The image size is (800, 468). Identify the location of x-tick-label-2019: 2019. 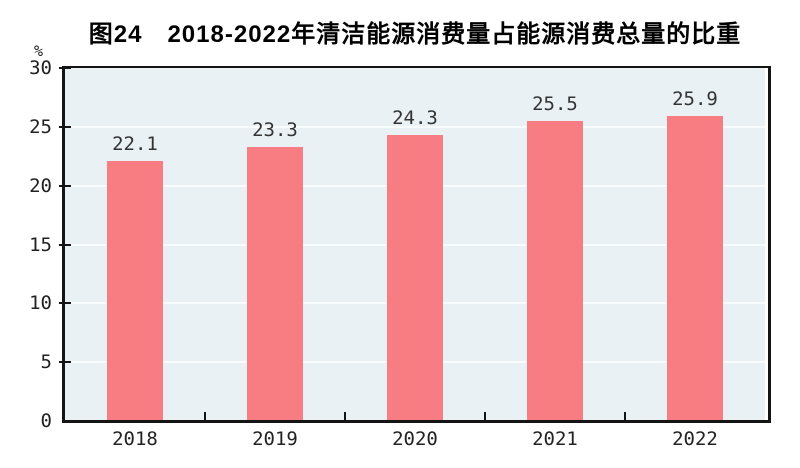
(275, 439).